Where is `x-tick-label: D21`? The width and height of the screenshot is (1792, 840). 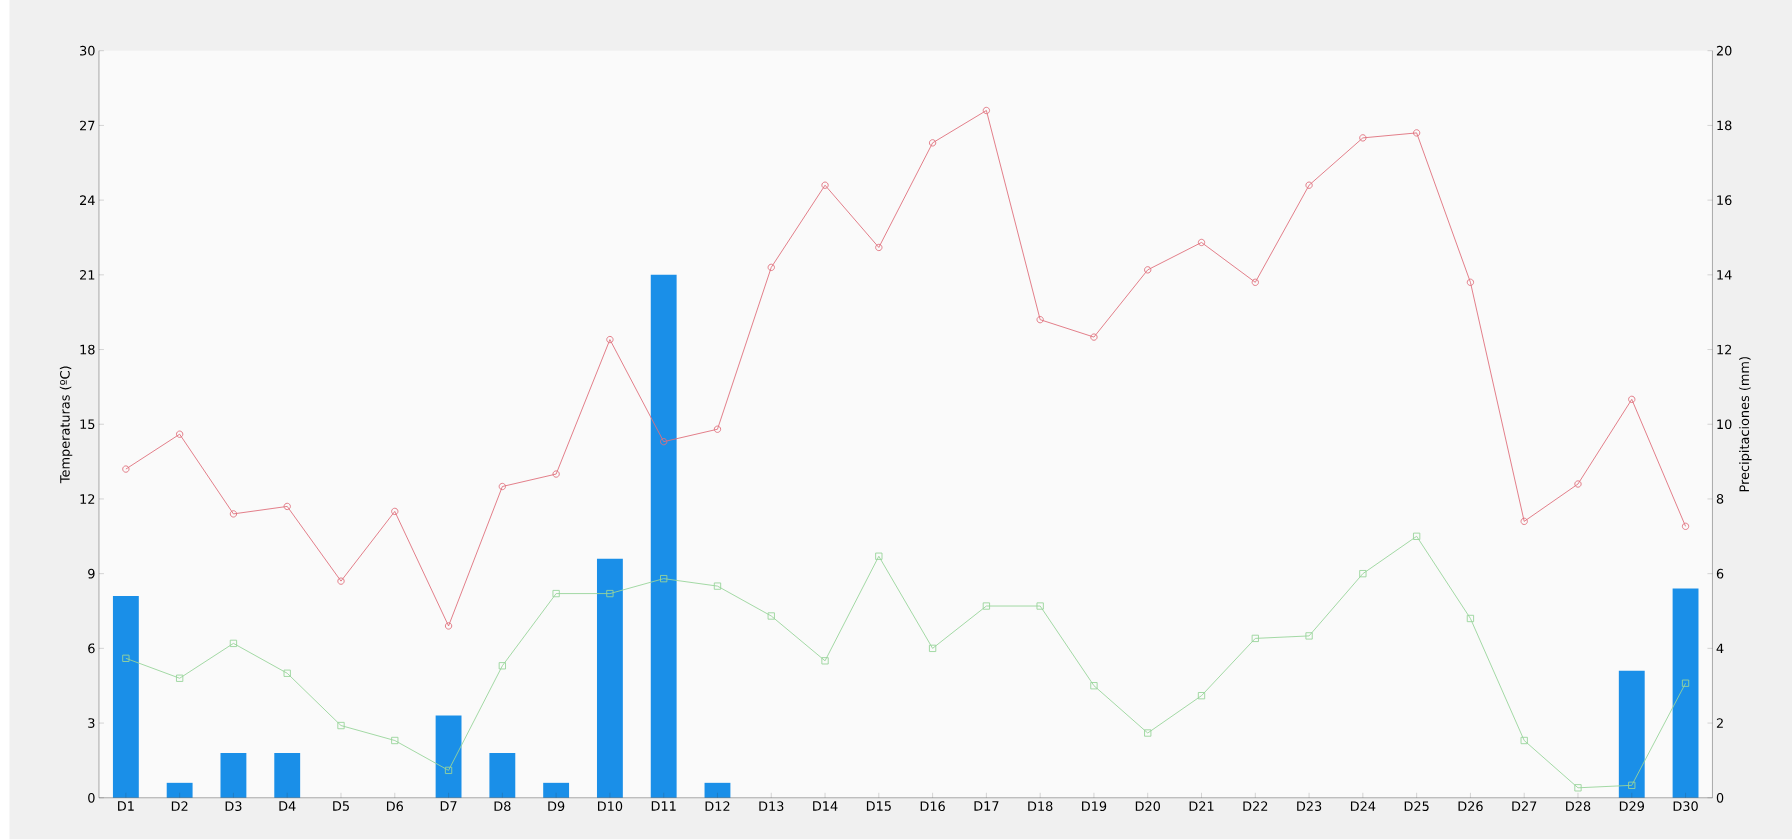
x-tick-label: D21 is located at coordinates (1201, 806).